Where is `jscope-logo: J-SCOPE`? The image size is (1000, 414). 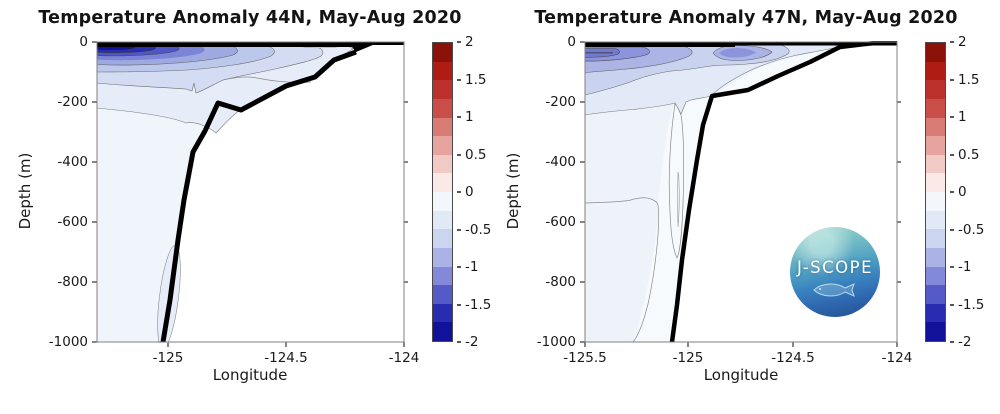 jscope-logo: J-SCOPE is located at coordinates (835, 272).